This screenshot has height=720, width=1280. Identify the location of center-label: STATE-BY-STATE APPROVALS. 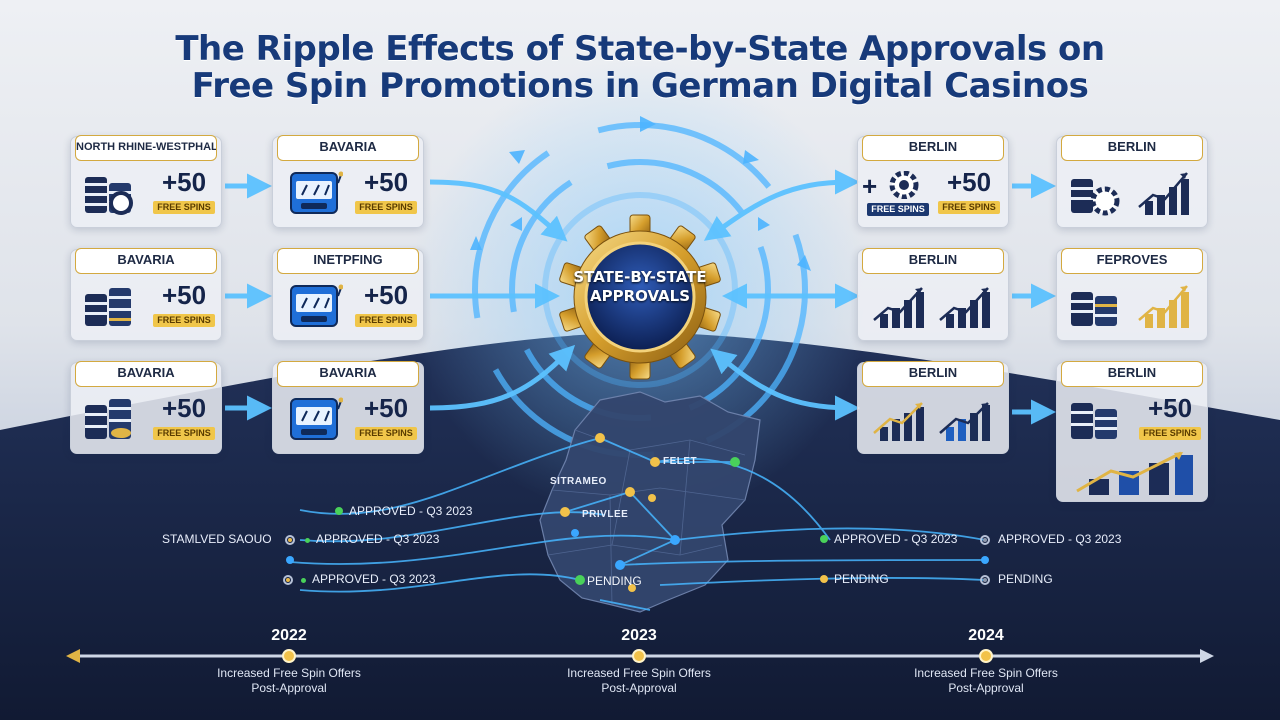
(640, 286).